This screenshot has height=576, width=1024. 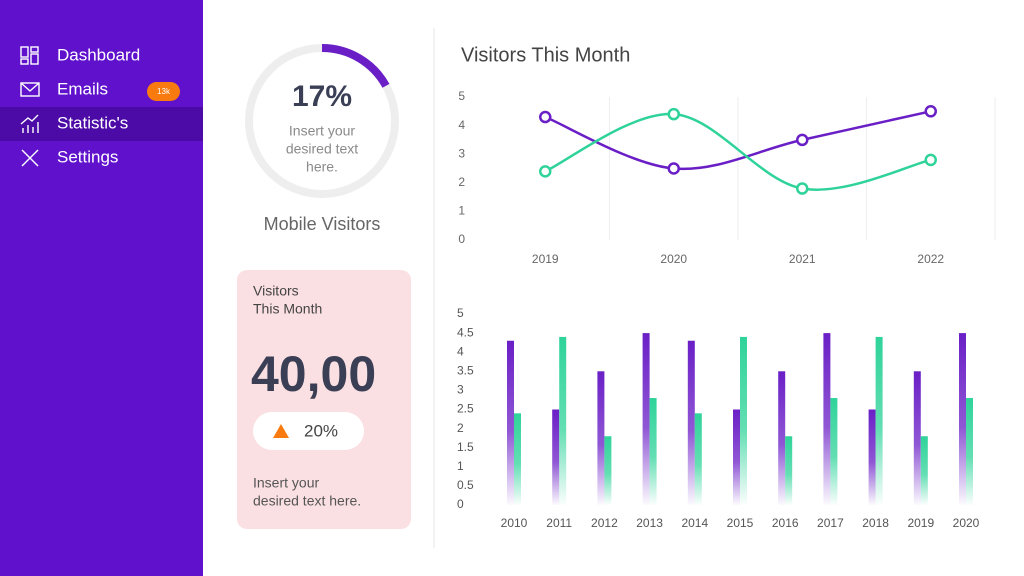 I want to click on change-pill, so click(x=308, y=431).